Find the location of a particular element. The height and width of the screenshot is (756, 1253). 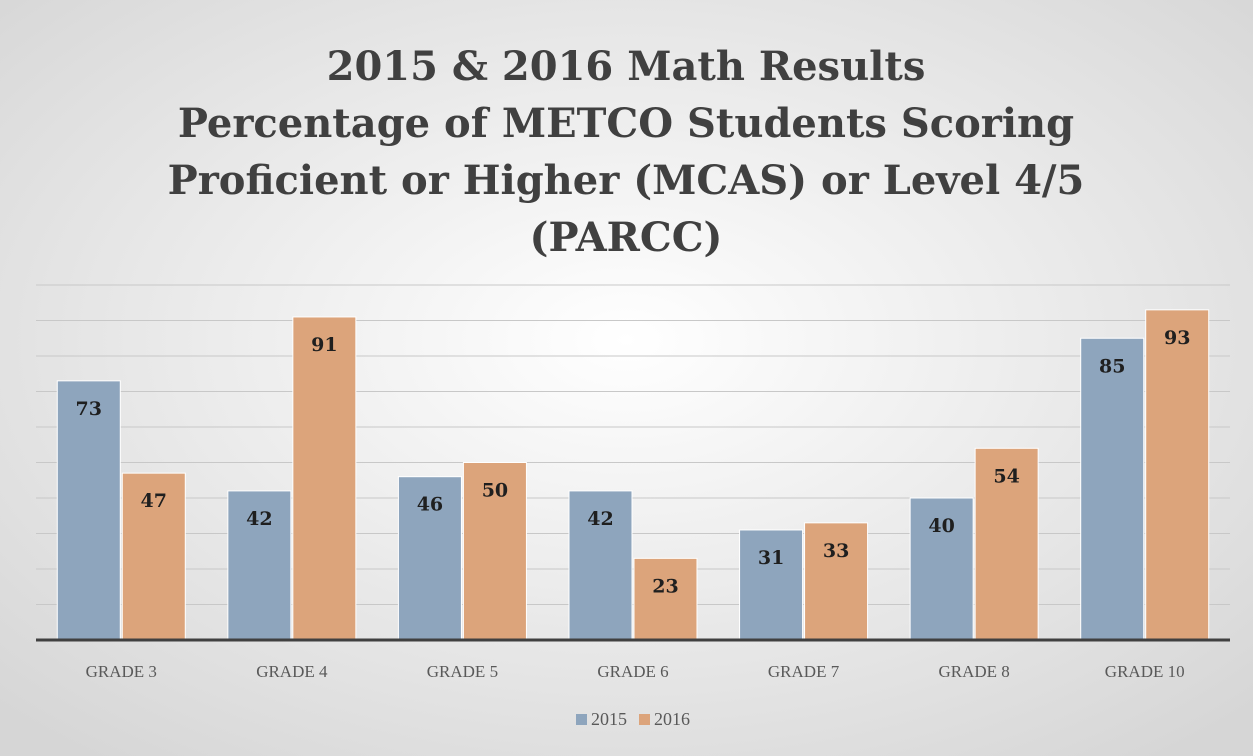

data-label: 54 is located at coordinates (1006, 476).